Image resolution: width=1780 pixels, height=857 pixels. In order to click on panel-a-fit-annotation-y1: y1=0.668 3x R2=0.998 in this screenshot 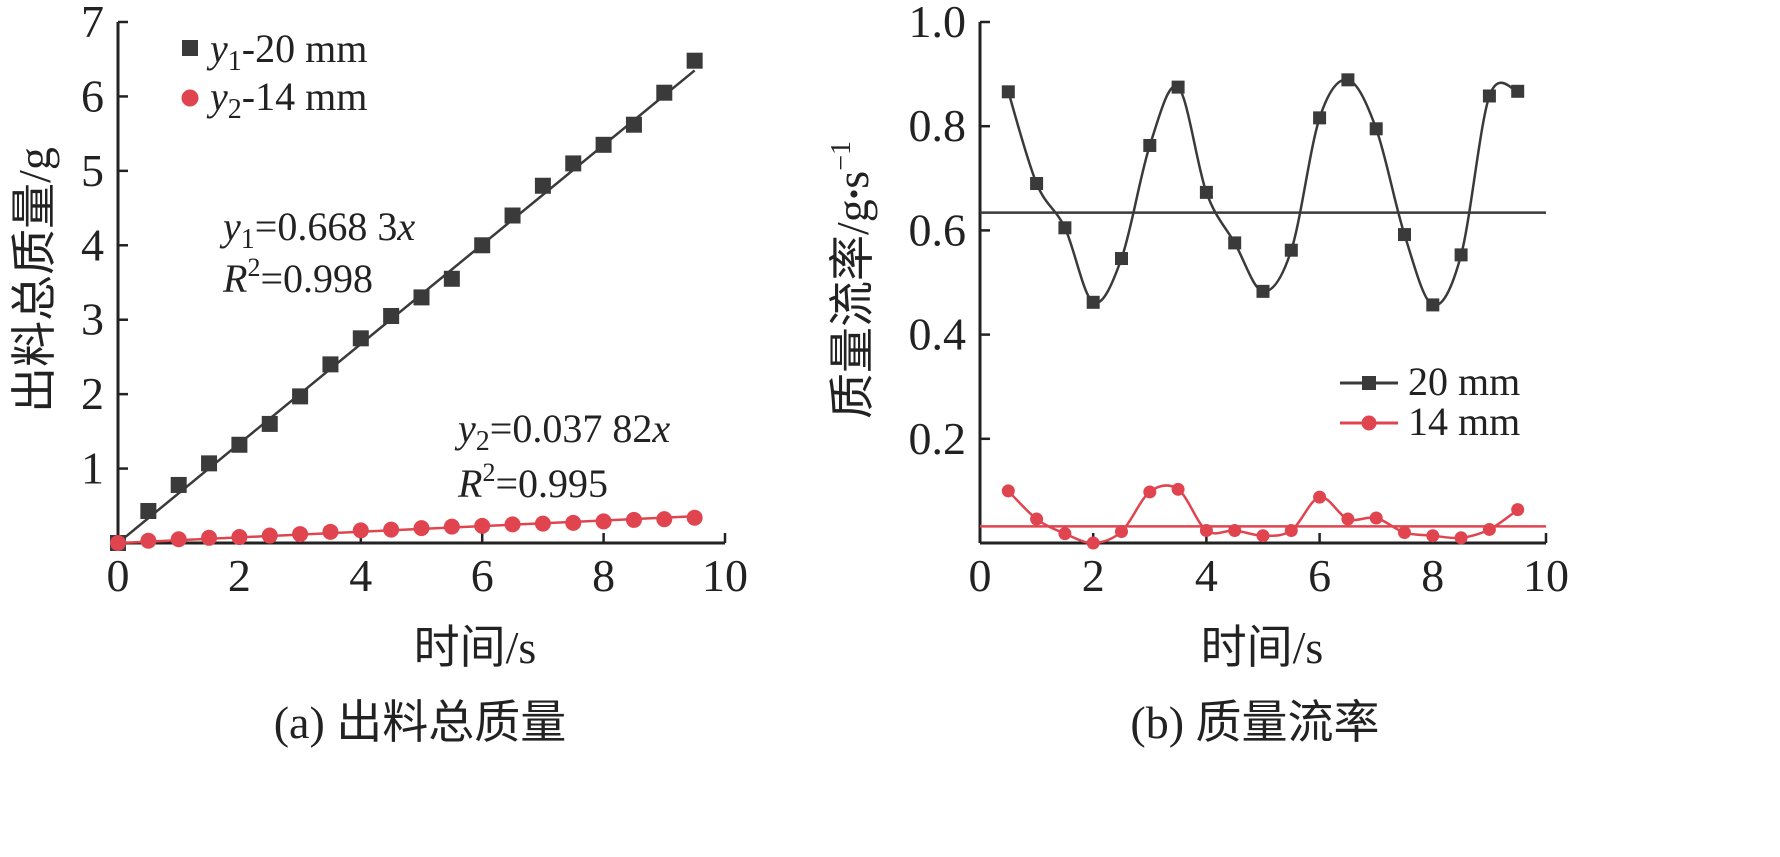, I will do `click(317, 252)`.